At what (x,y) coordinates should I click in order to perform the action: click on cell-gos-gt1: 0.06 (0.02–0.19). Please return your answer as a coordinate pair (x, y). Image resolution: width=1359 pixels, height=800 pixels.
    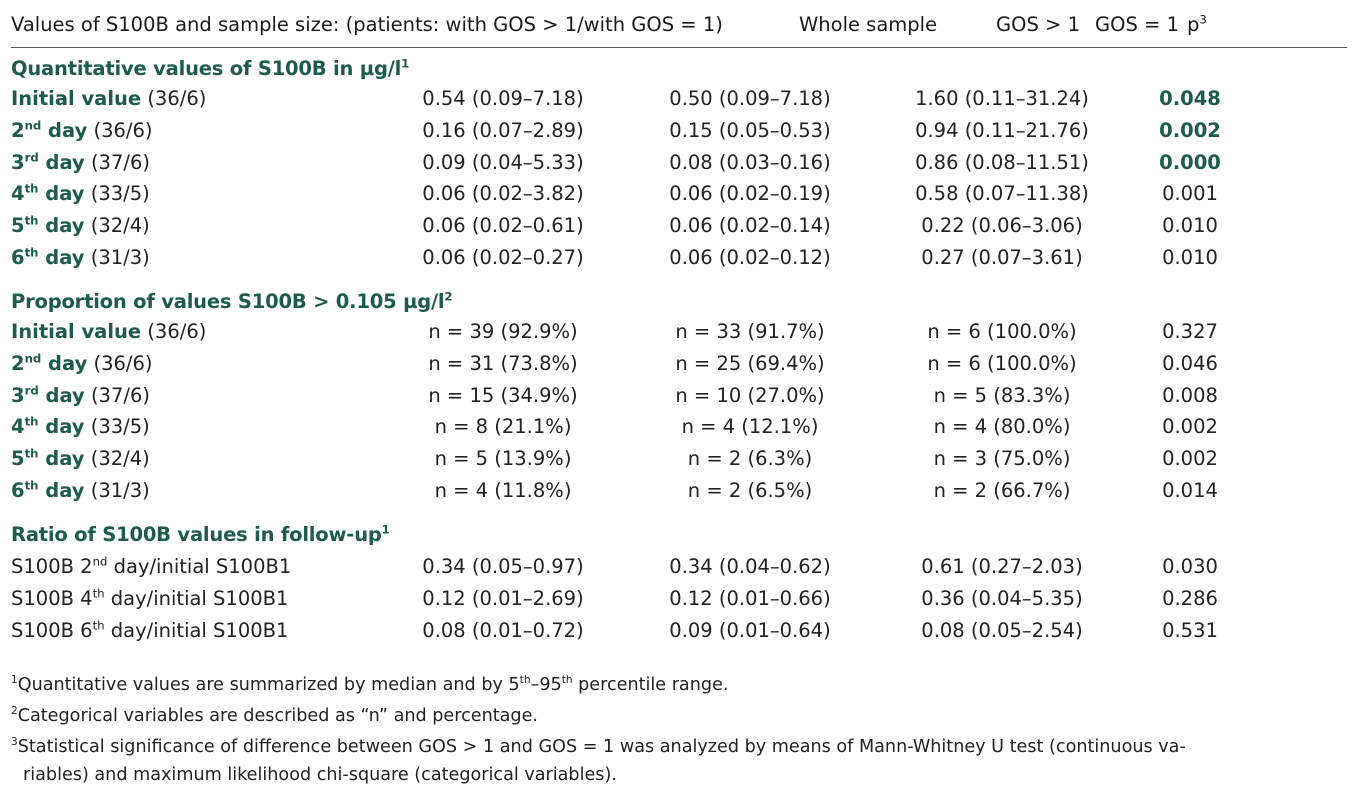
    Looking at the image, I should click on (750, 194).